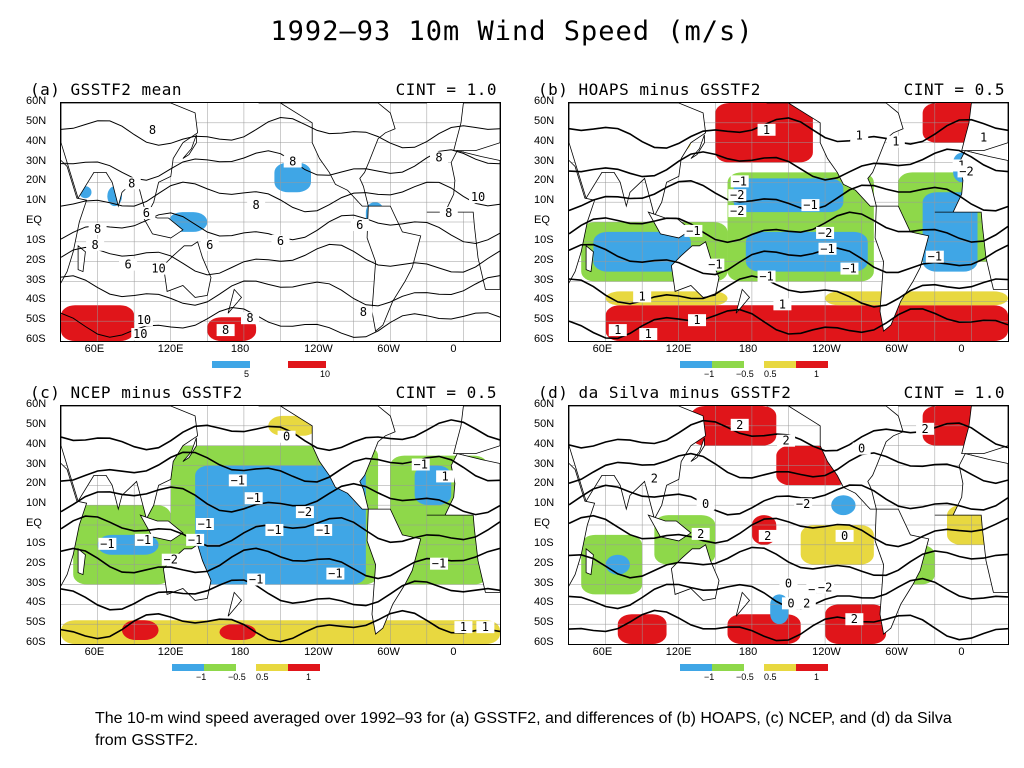 The width and height of the screenshot is (1024, 768). I want to click on contour-label: 6, so click(209, 245).